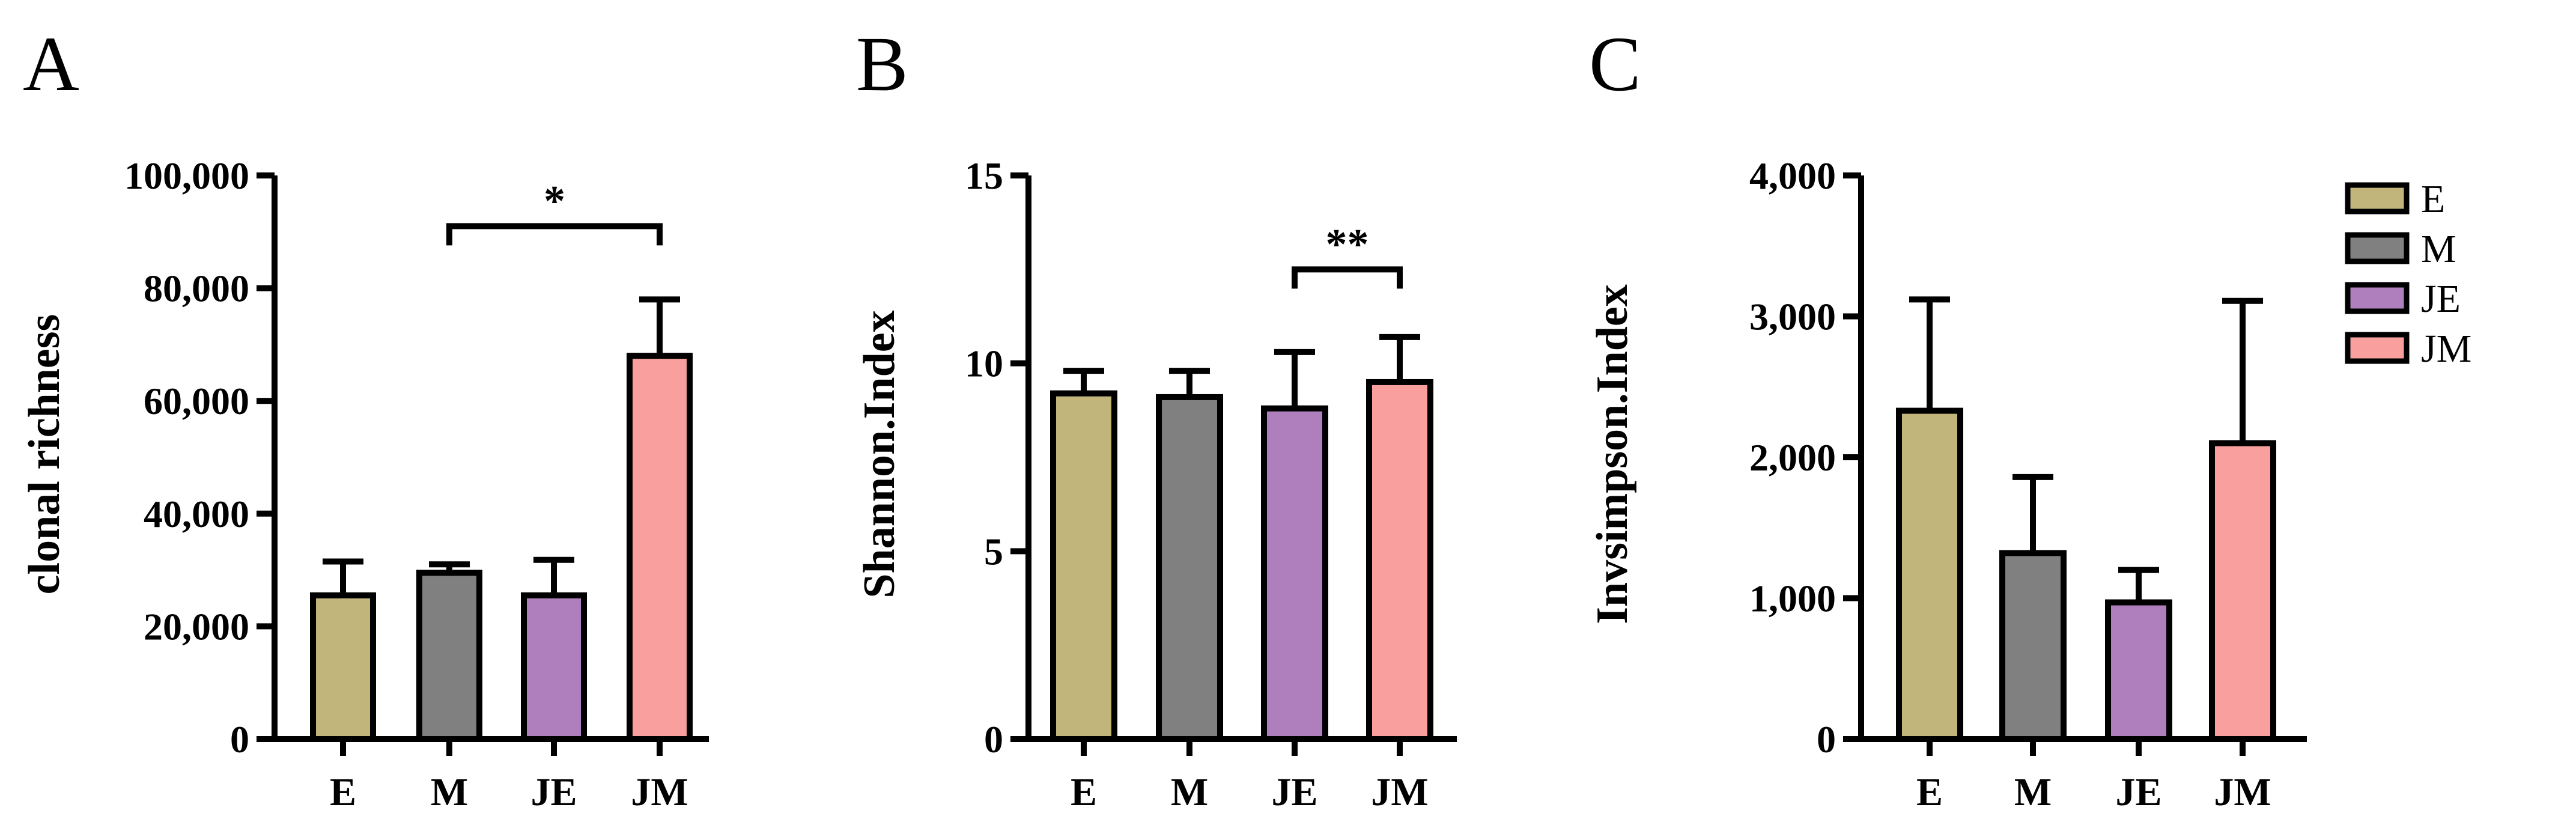 The image size is (2576, 837). What do you see at coordinates (51, 64) in the screenshot?
I see `panel-letter-a: A` at bounding box center [51, 64].